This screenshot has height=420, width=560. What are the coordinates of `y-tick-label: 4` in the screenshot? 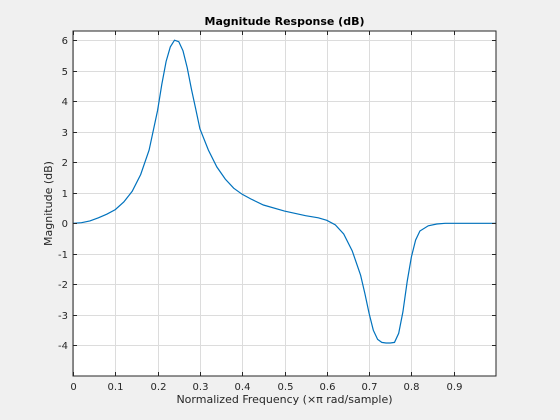 It's located at (65, 102).